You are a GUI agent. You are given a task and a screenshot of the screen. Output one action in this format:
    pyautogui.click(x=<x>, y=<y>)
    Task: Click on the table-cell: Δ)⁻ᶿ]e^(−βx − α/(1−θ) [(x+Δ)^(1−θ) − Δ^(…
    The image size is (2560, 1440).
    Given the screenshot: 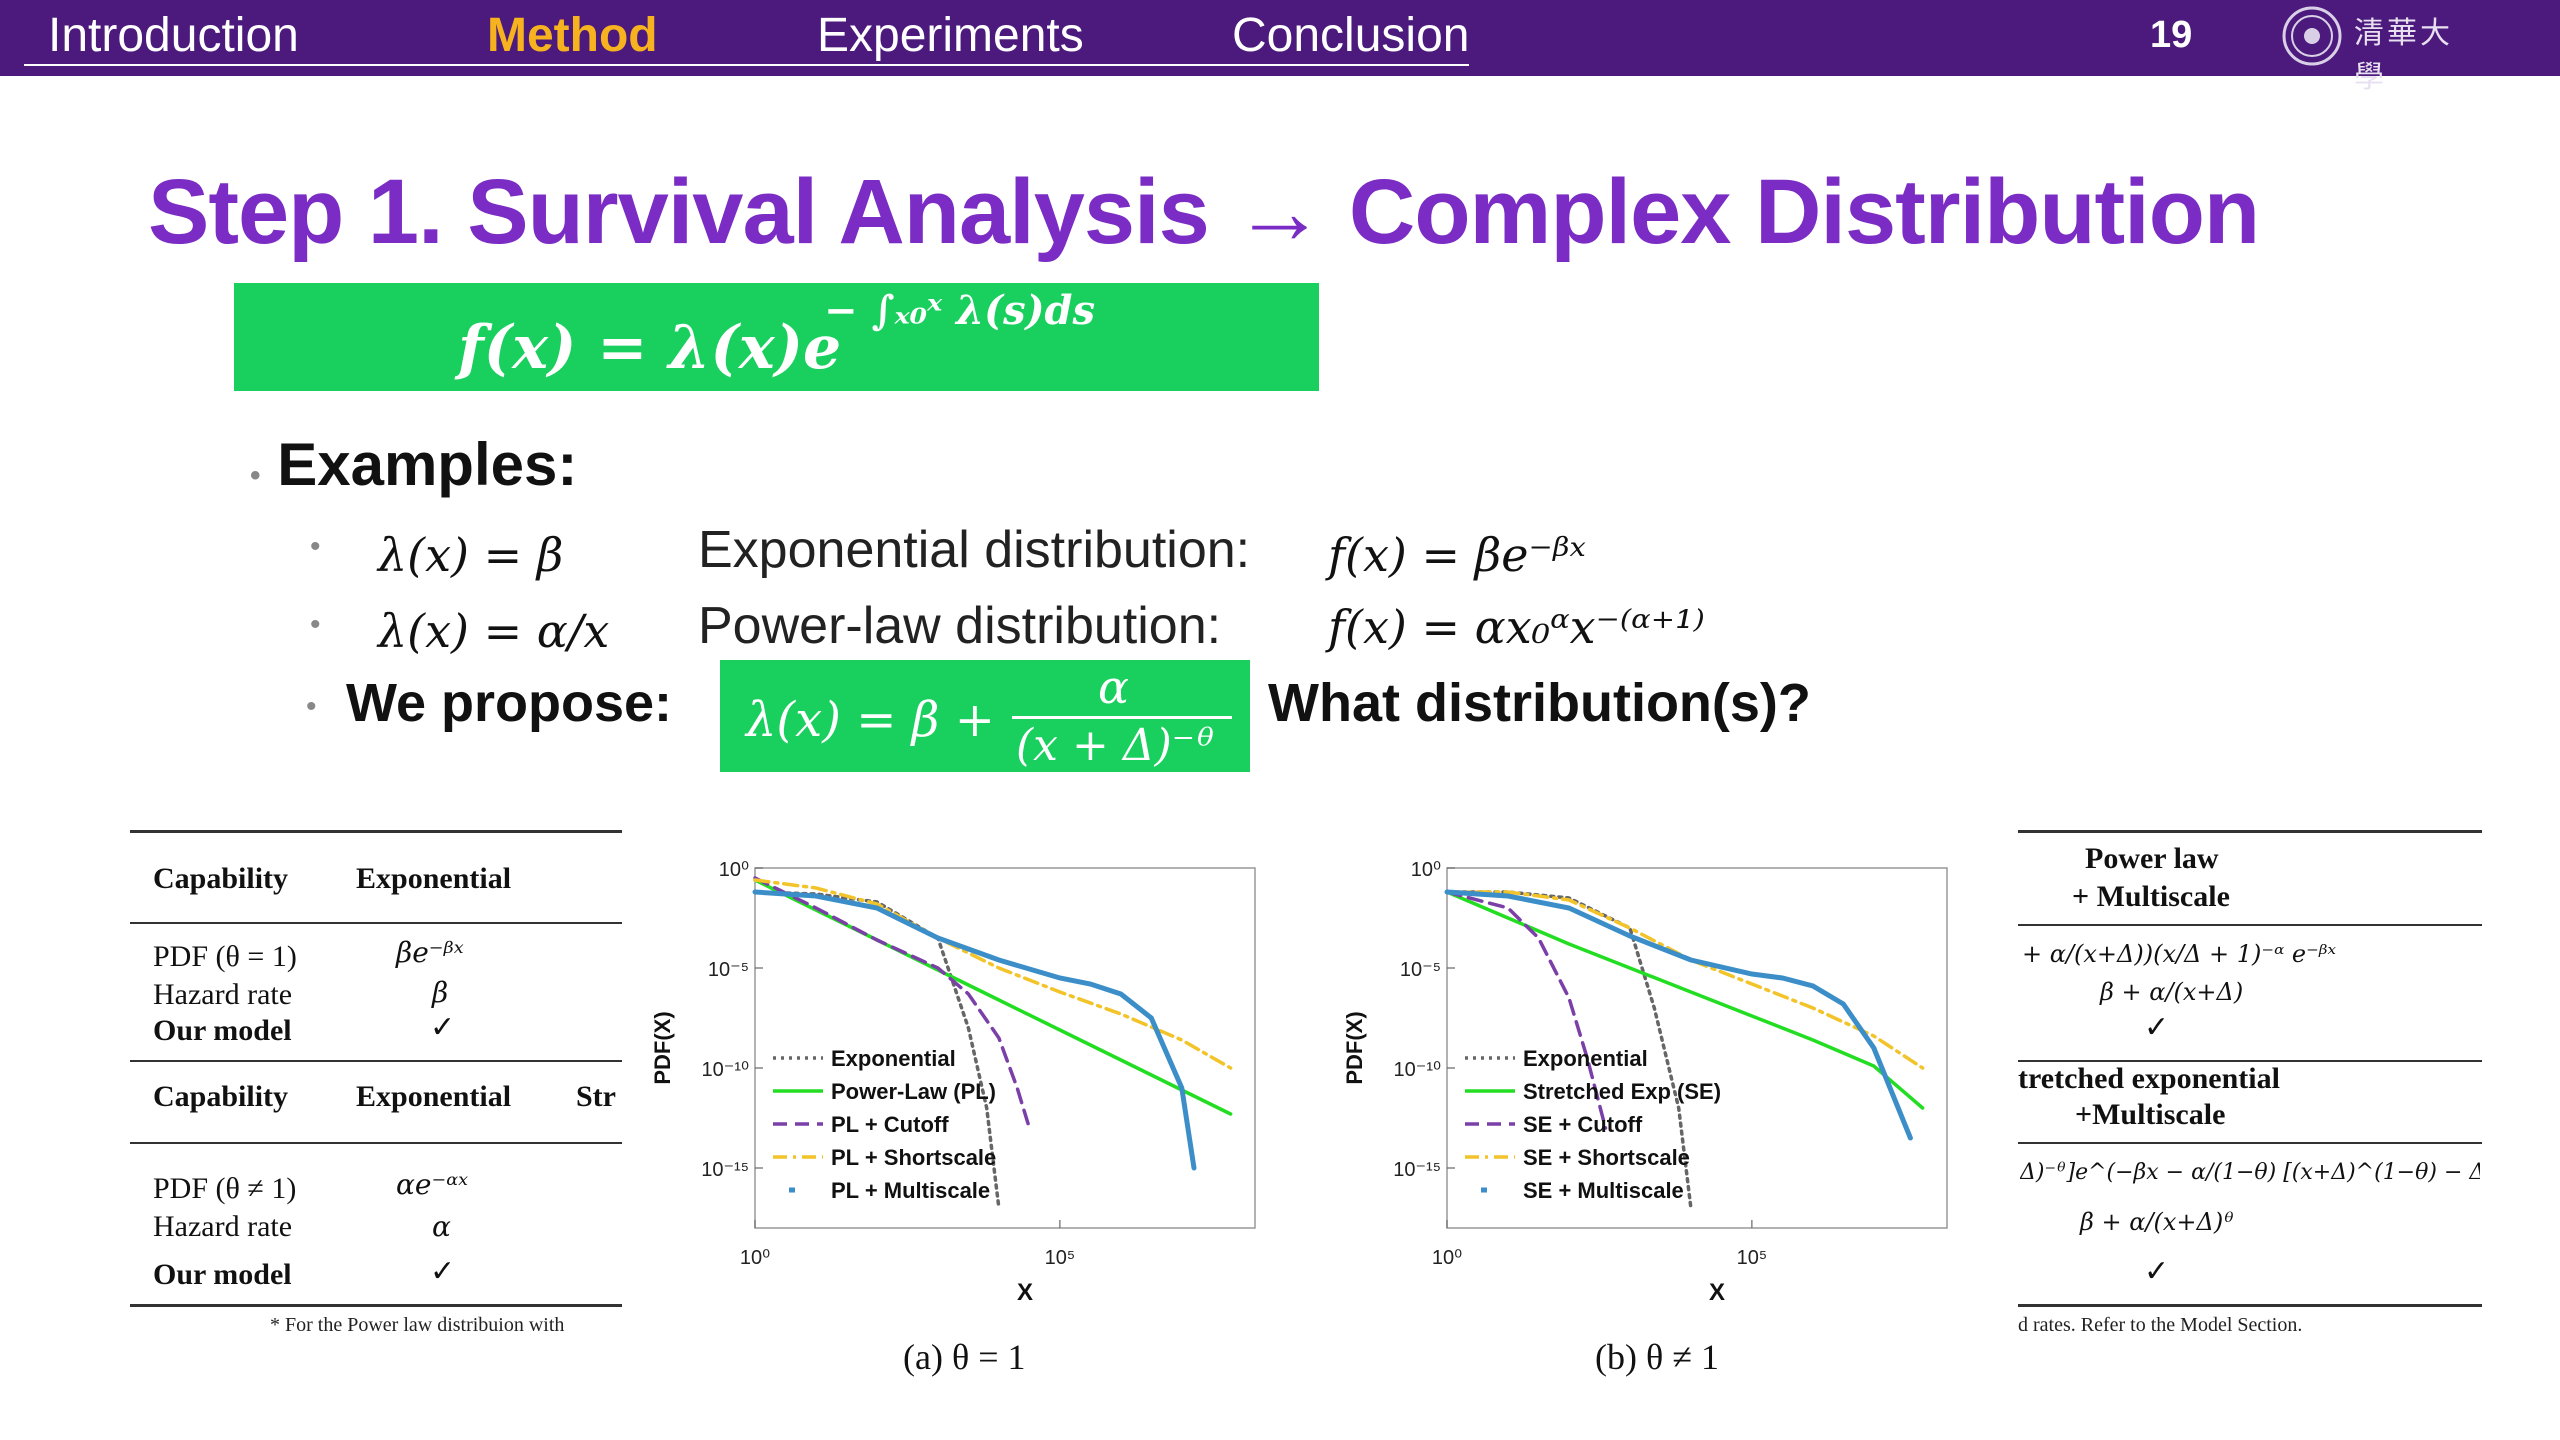 What is the action you would take?
    pyautogui.click(x=2250, y=1172)
    